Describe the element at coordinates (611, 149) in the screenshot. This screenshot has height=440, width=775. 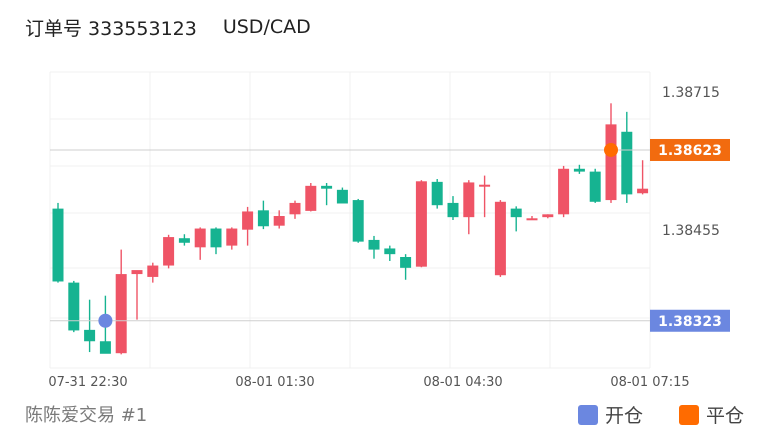
I see `close-marker-icon` at that location.